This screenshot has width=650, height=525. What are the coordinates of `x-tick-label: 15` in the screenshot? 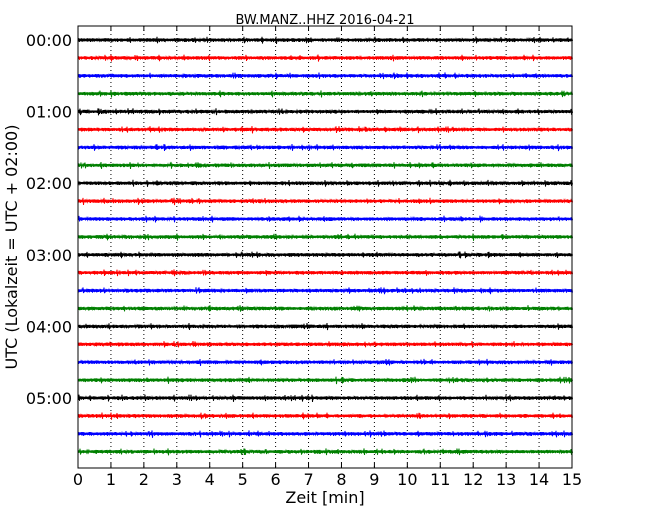 It's located at (572, 479).